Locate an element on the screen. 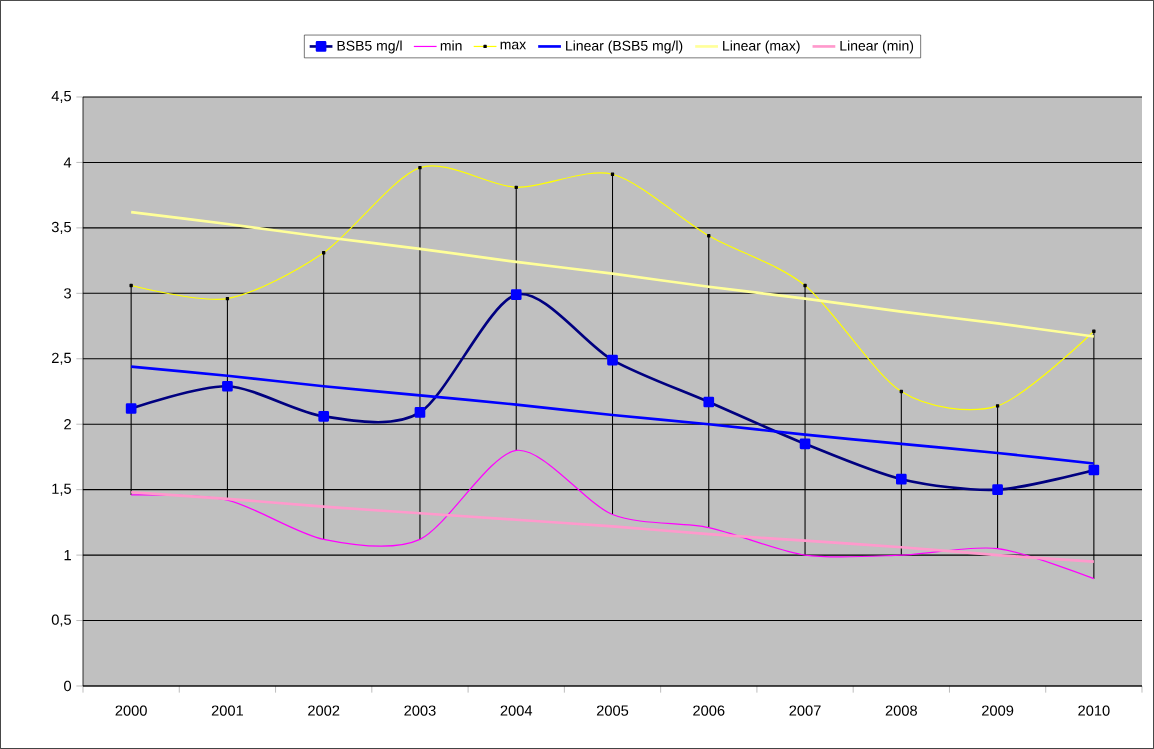 The image size is (1154, 749). legend-label: Linear (min) is located at coordinates (877, 47).